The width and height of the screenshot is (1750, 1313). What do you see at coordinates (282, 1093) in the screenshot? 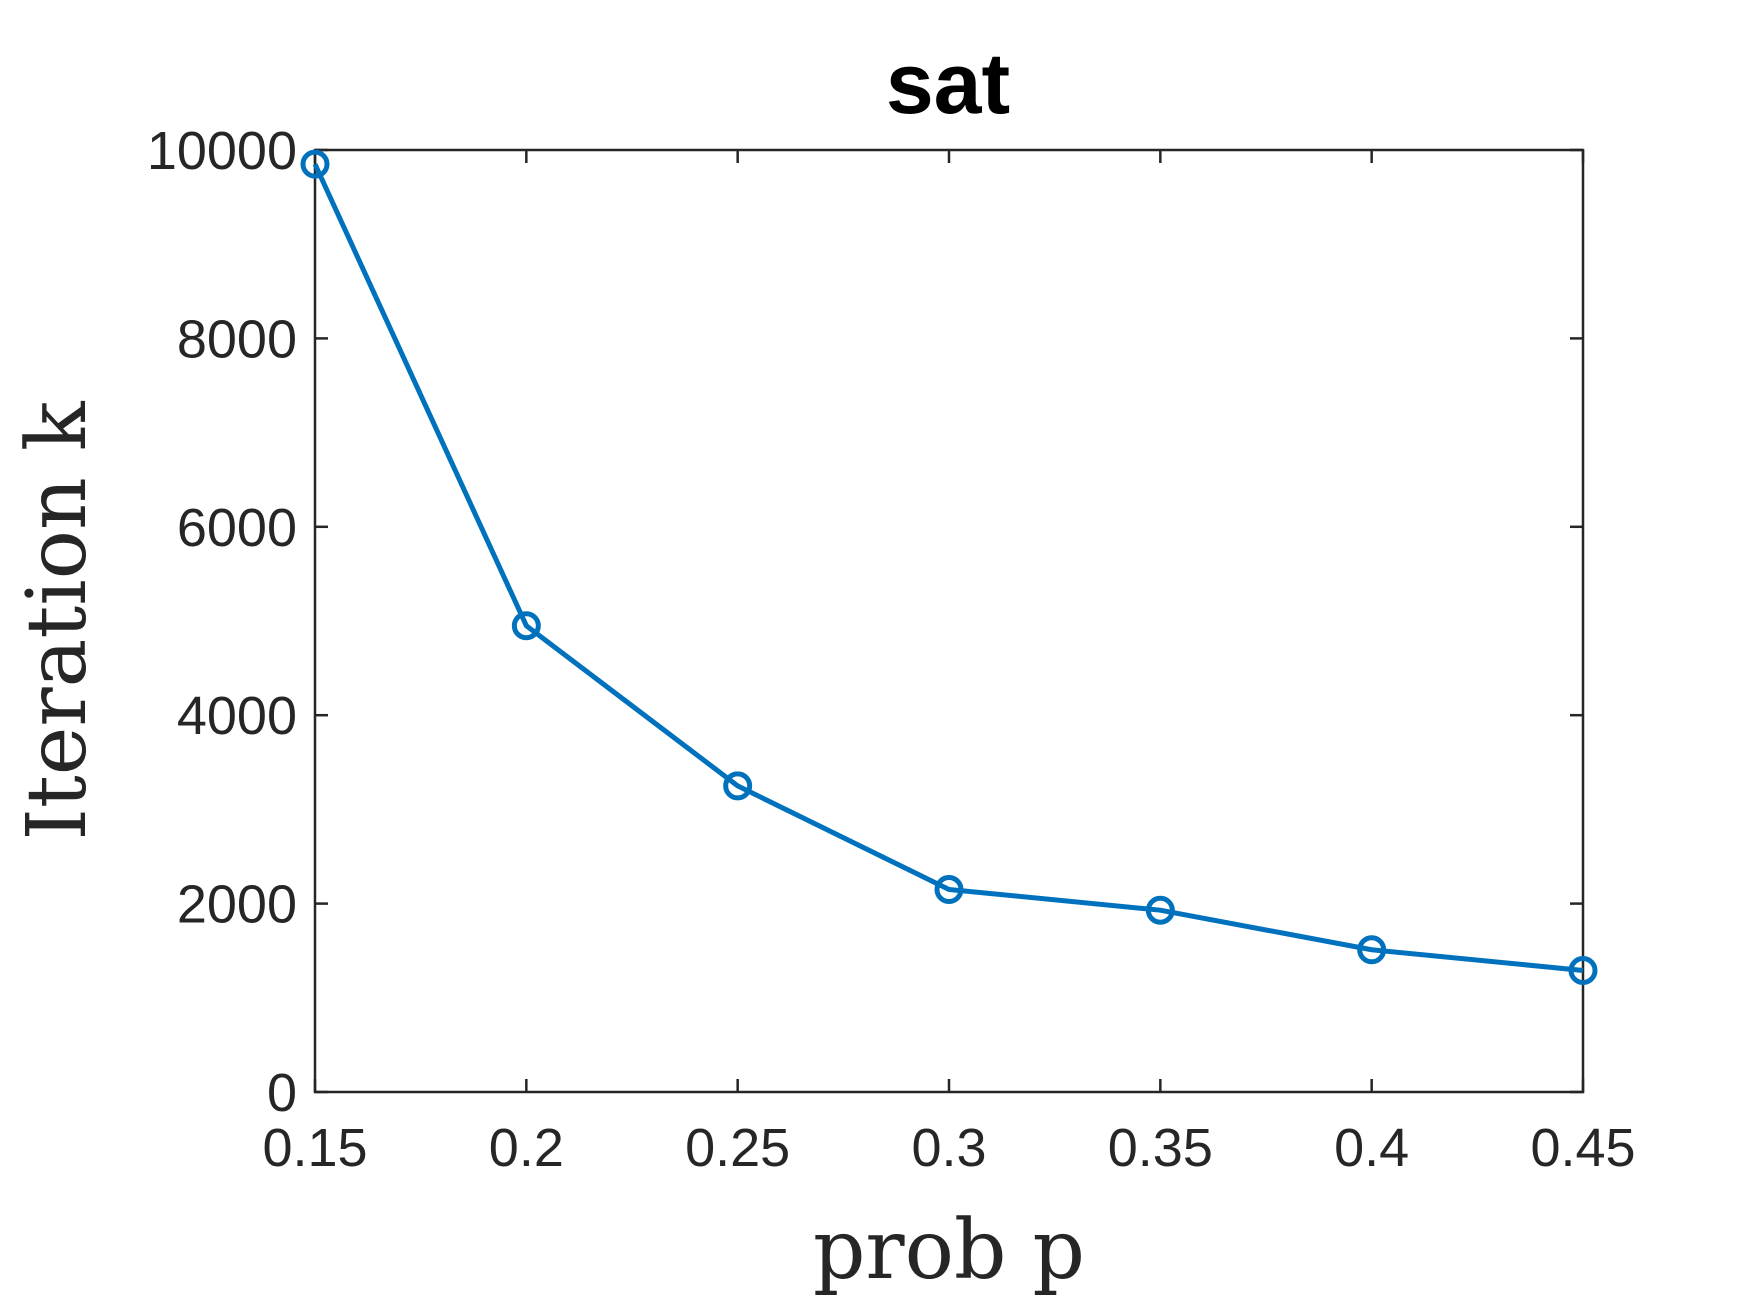
I see `y-tick-label: 0` at bounding box center [282, 1093].